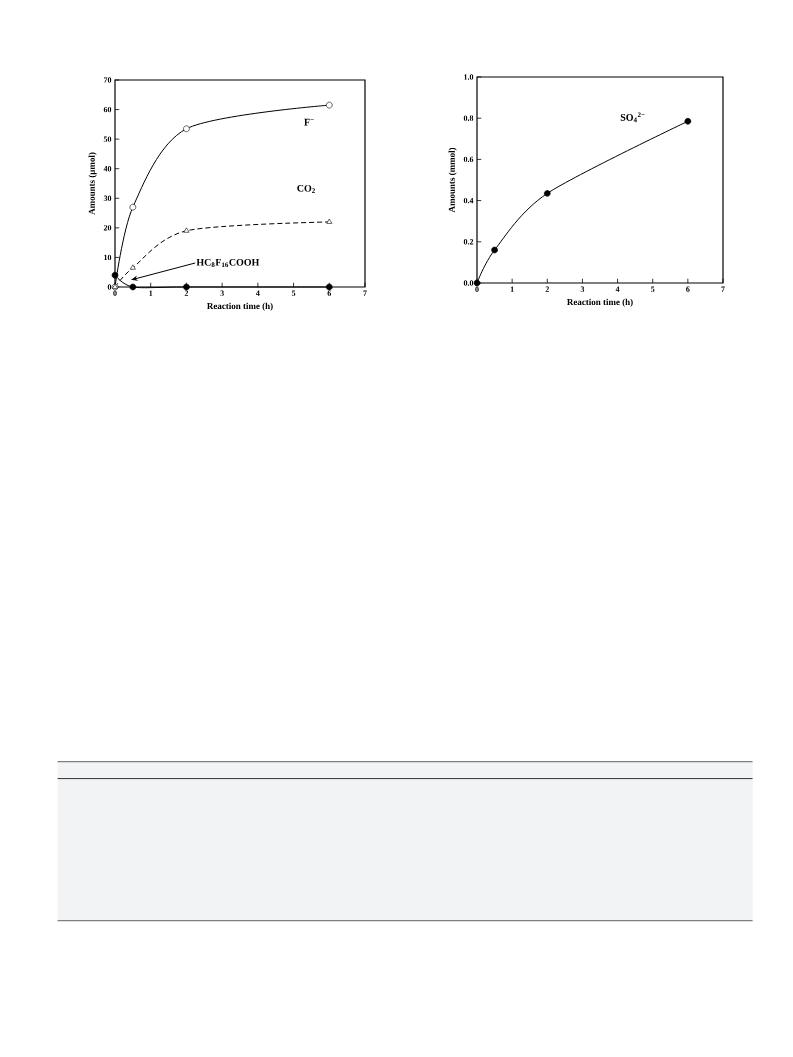 Image resolution: width=793 pixels, height=1057 pixels. What do you see at coordinates (309, 122) in the screenshot?
I see `series-label: F$^{−}$` at bounding box center [309, 122].